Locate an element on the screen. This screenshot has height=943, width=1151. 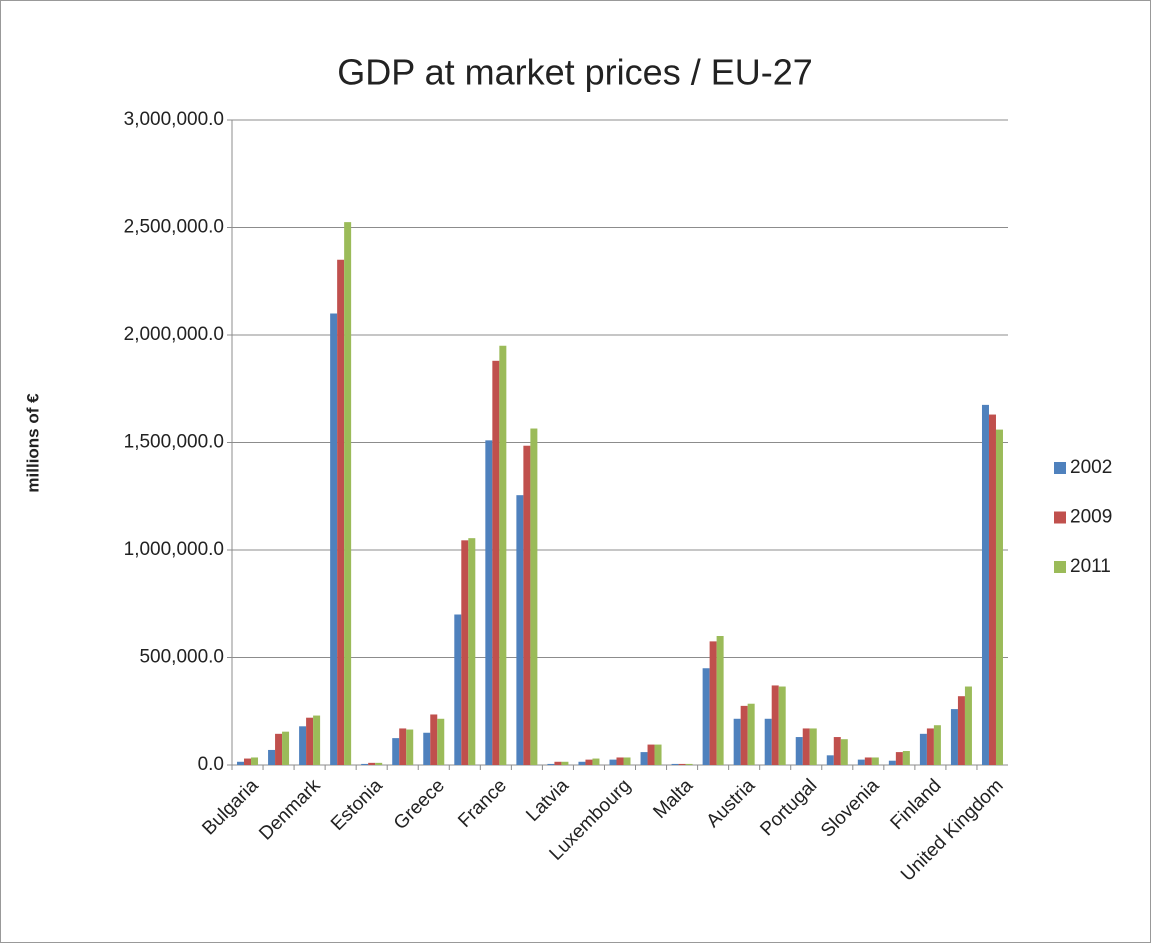
legend-label: 2011 is located at coordinates (1090, 566).